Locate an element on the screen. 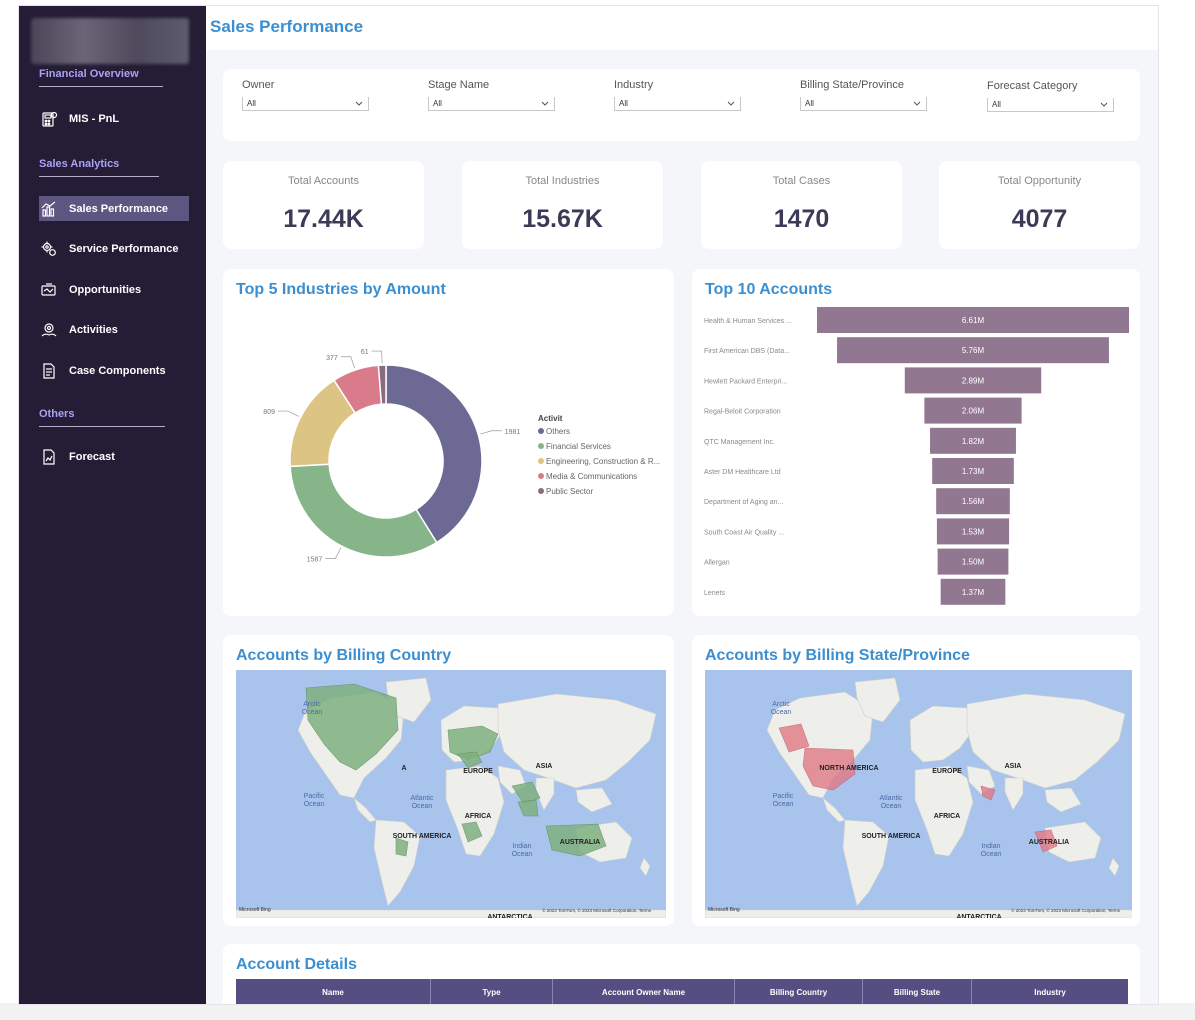  column-header-industry: Industry is located at coordinates (1050, 992).